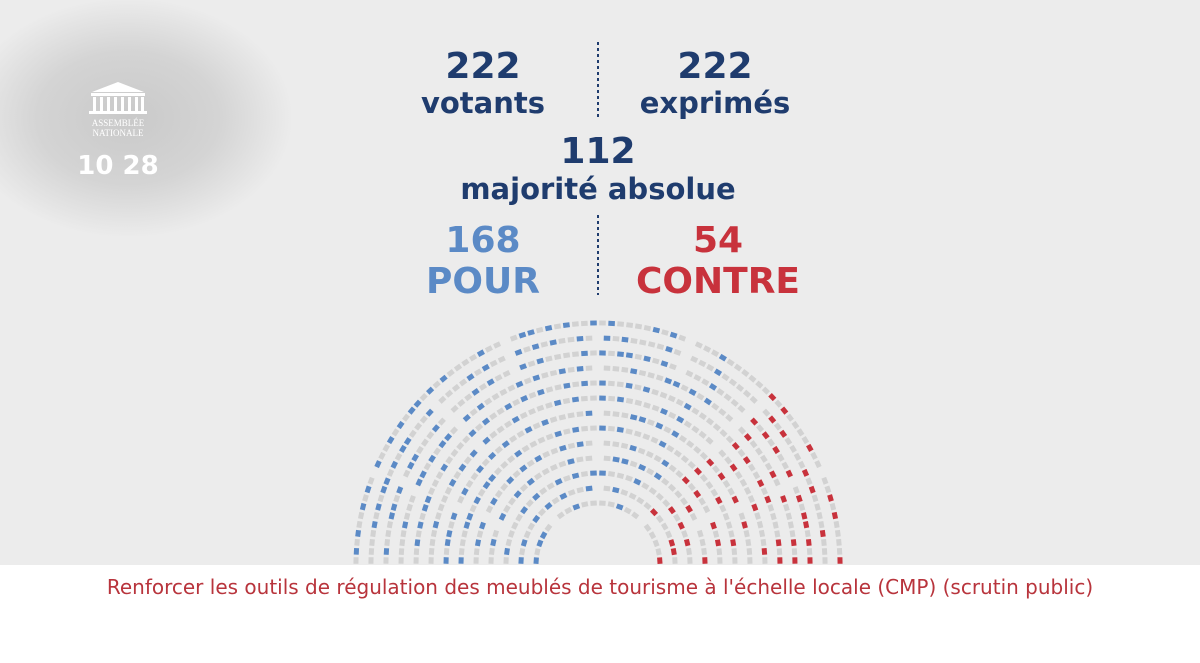 This screenshot has height=663, width=1200. What do you see at coordinates (118, 98) in the screenshot?
I see `logo-icon` at bounding box center [118, 98].